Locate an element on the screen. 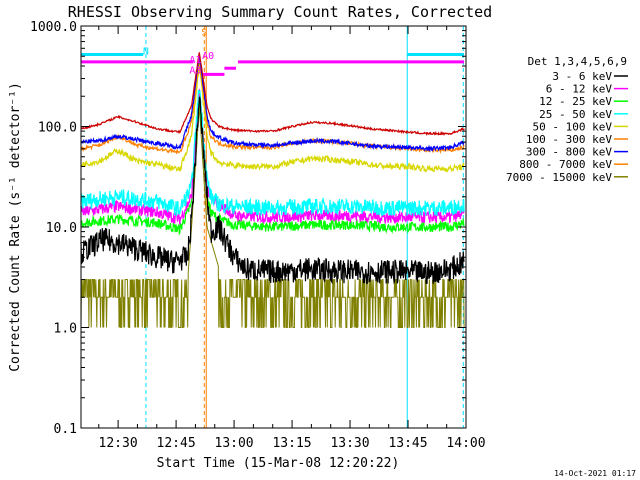 The width and height of the screenshot is (640, 480). y-tick-label: 0.1 is located at coordinates (65, 429).